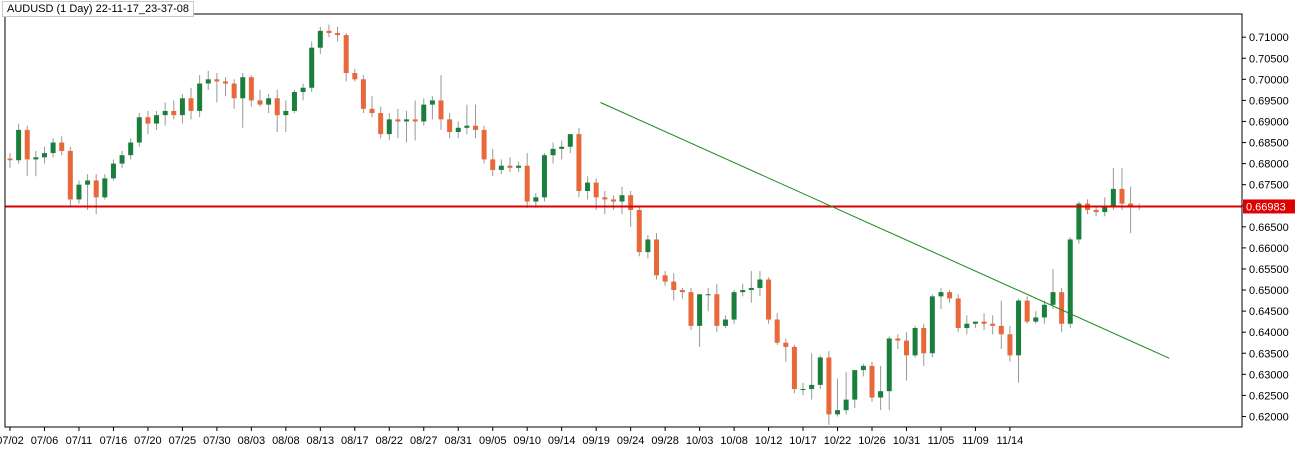  I want to click on x-axis-tick-label: 09/14, so click(562, 441).